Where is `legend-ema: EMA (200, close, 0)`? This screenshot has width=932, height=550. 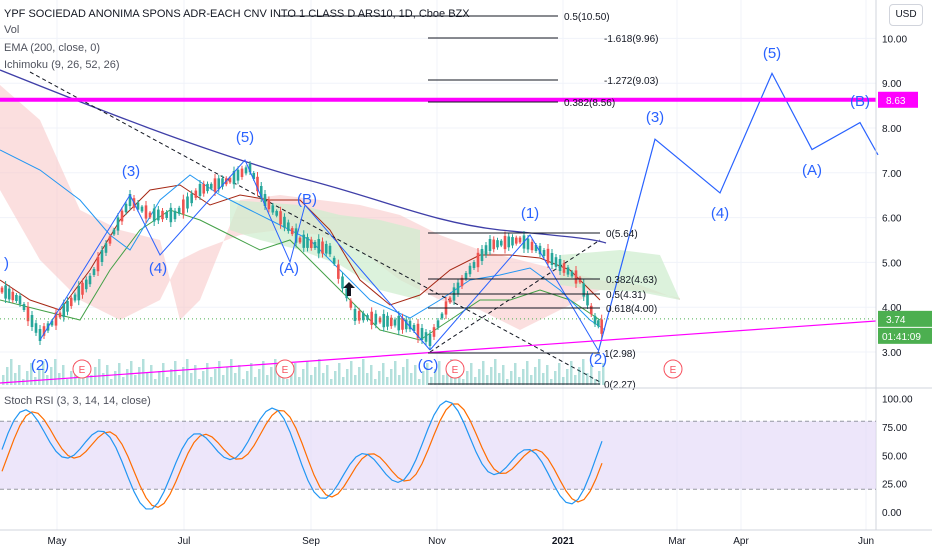 legend-ema: EMA (200, close, 0) is located at coordinates (52, 48).